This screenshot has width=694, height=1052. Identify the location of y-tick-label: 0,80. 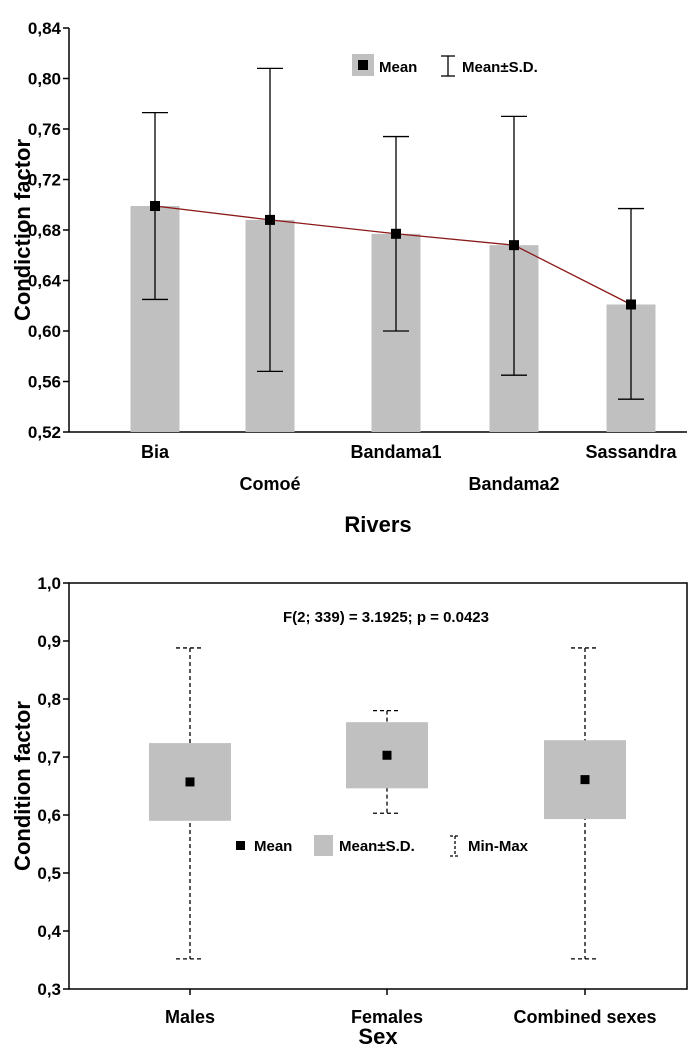
(44, 79).